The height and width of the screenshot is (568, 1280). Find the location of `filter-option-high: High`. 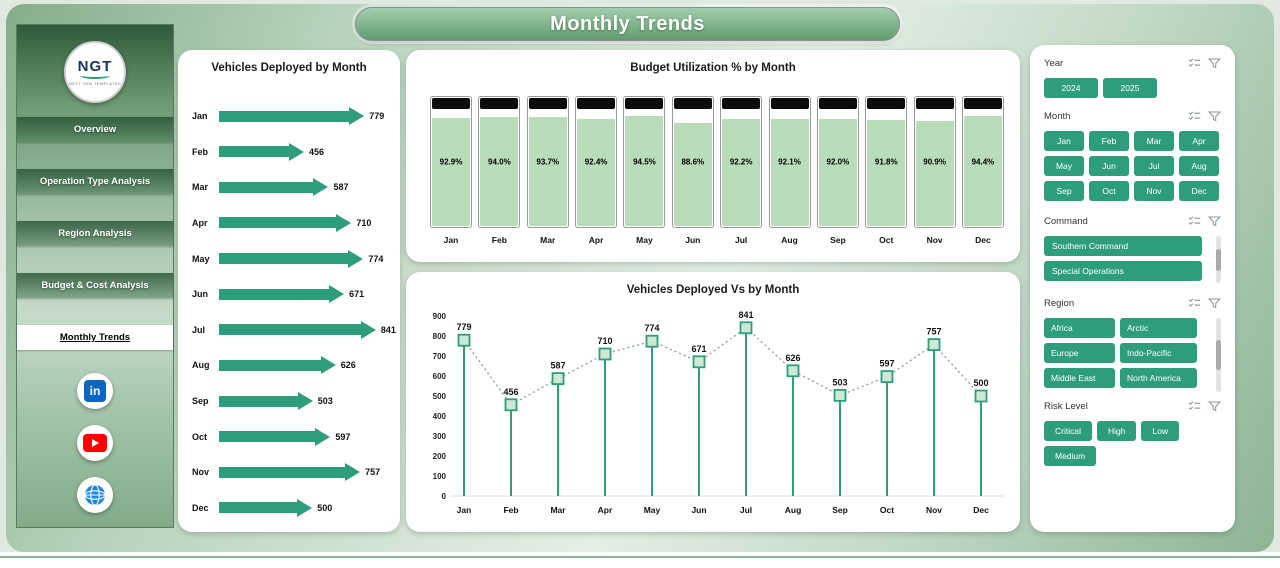

filter-option-high: High is located at coordinates (1116, 431).